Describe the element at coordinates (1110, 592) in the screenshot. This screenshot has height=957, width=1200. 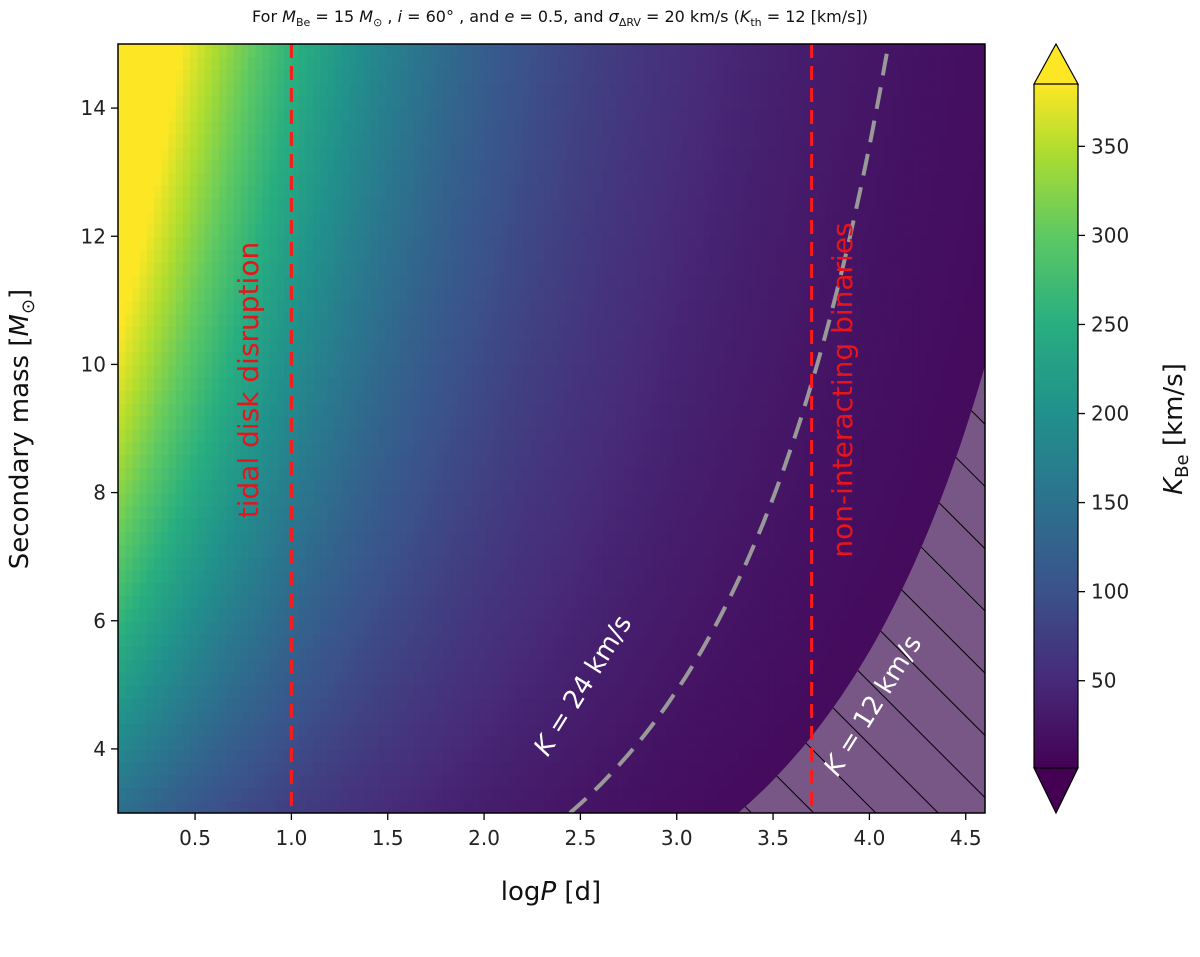
I see `colorbar-tick-label: 100` at that location.